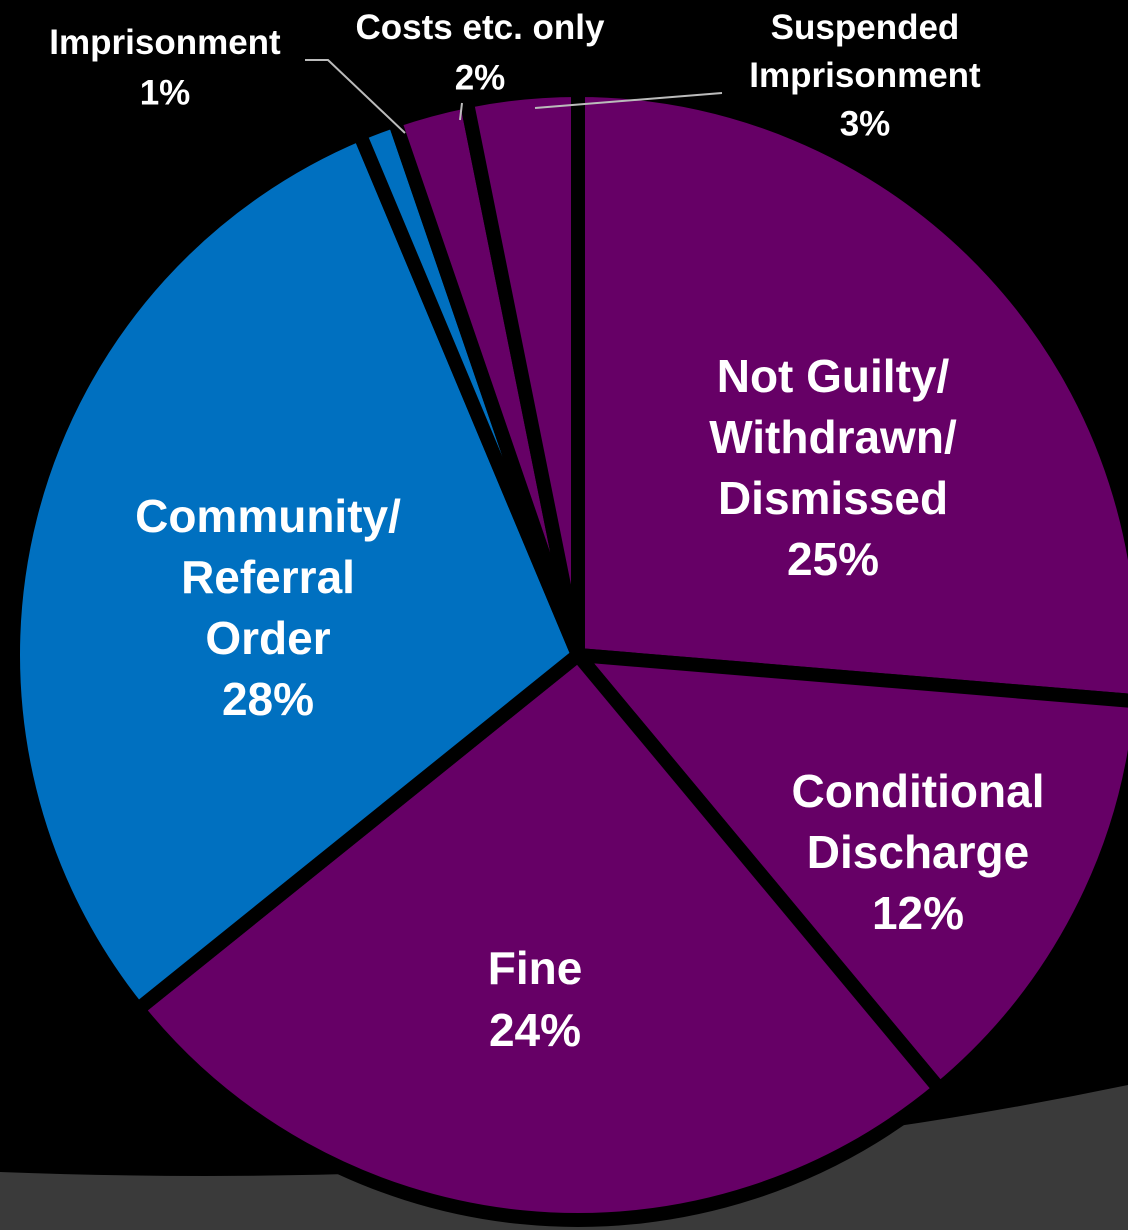 This screenshot has width=1128, height=1230. I want to click on slice-label: Conditional Discharge, so click(918, 821).